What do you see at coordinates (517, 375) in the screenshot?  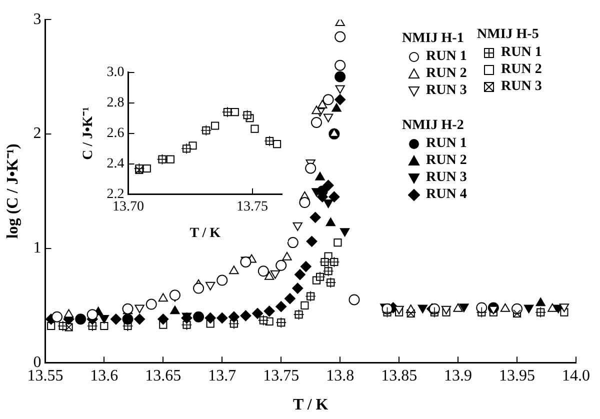 I see `x-tick-label: 13.95` at bounding box center [517, 375].